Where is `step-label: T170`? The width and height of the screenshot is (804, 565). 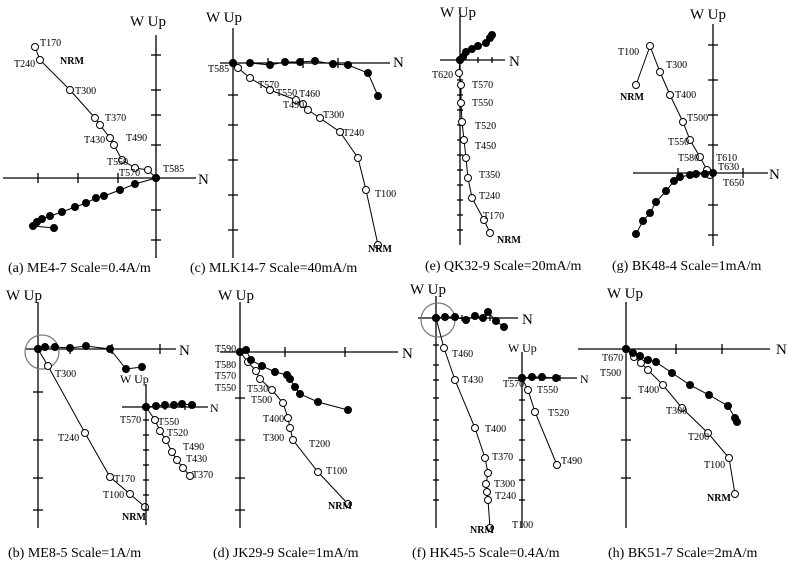
step-label: T170 is located at coordinates (50, 43).